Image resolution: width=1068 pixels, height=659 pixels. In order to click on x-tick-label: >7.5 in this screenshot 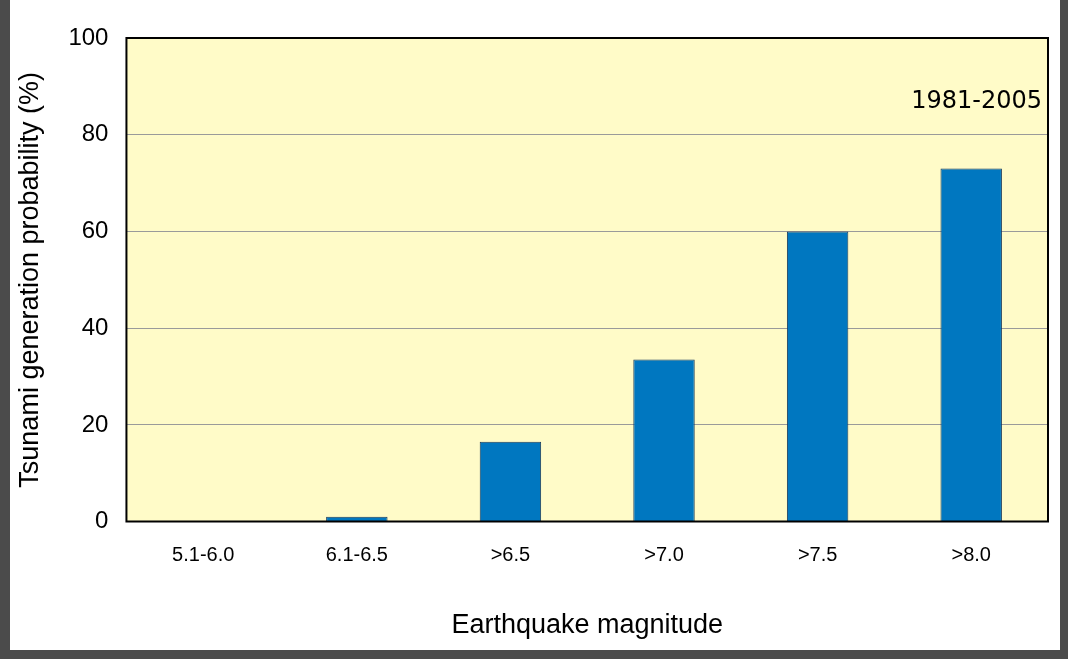, I will do `click(817, 554)`.